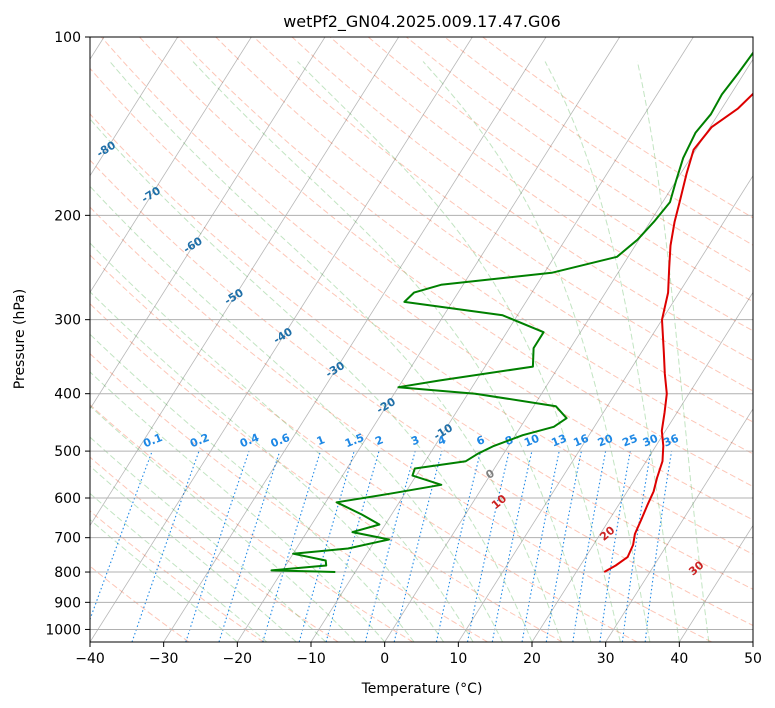 The width and height of the screenshot is (775, 708). I want to click on y-tick-label: 600, so click(67, 499).